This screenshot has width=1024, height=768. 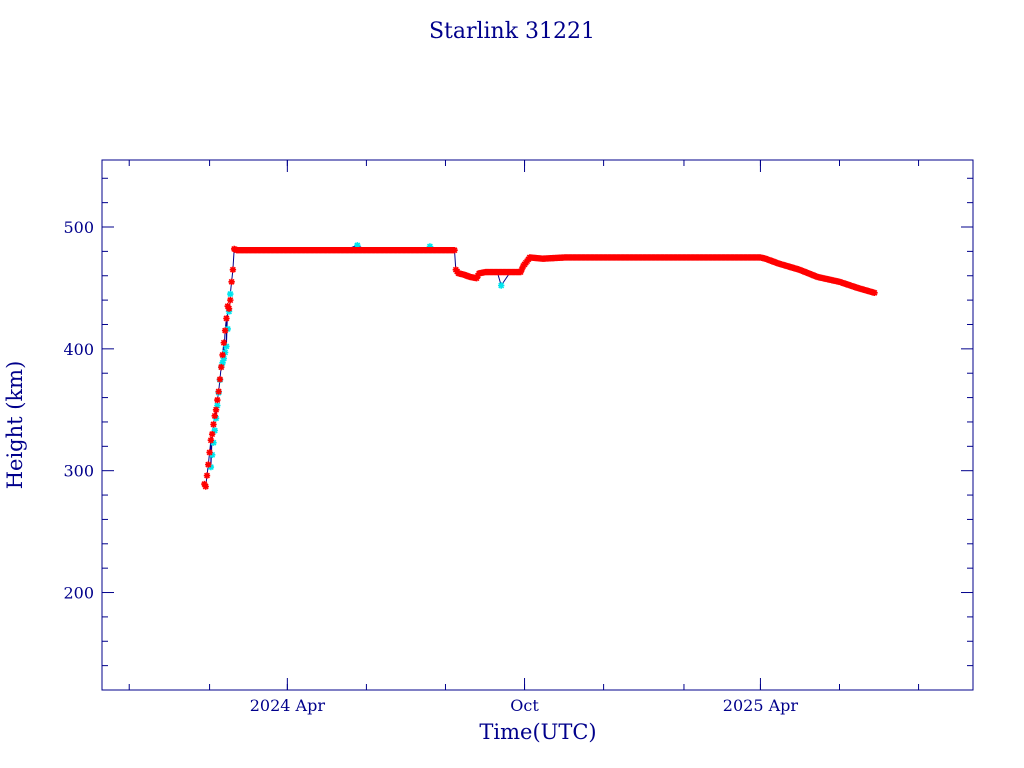 What do you see at coordinates (512, 31) in the screenshot?
I see `chart-title: Starlink 31221` at bounding box center [512, 31].